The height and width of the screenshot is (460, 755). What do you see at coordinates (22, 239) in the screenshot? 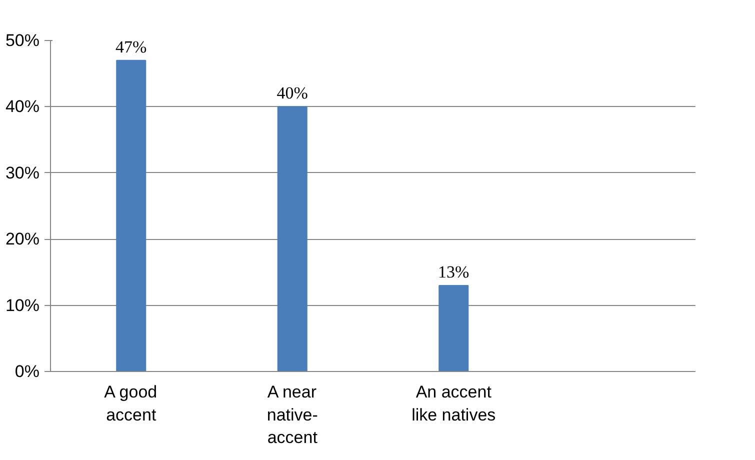
I see `y-tick-label: 20%` at bounding box center [22, 239].